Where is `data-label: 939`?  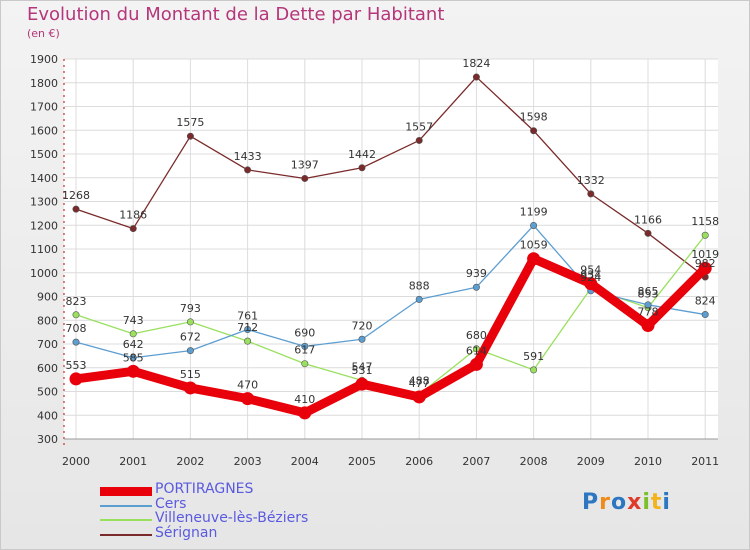
data-label: 939 is located at coordinates (476, 273).